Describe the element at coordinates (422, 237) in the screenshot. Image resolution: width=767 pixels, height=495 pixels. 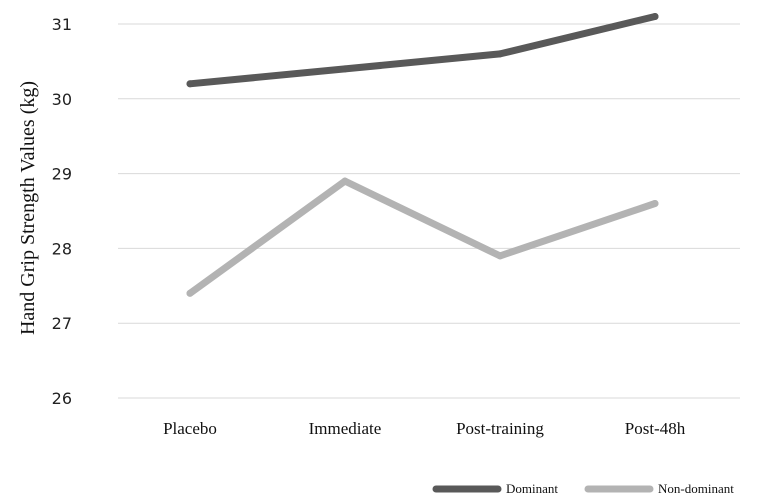
I see `series-line-non-dominant` at that location.